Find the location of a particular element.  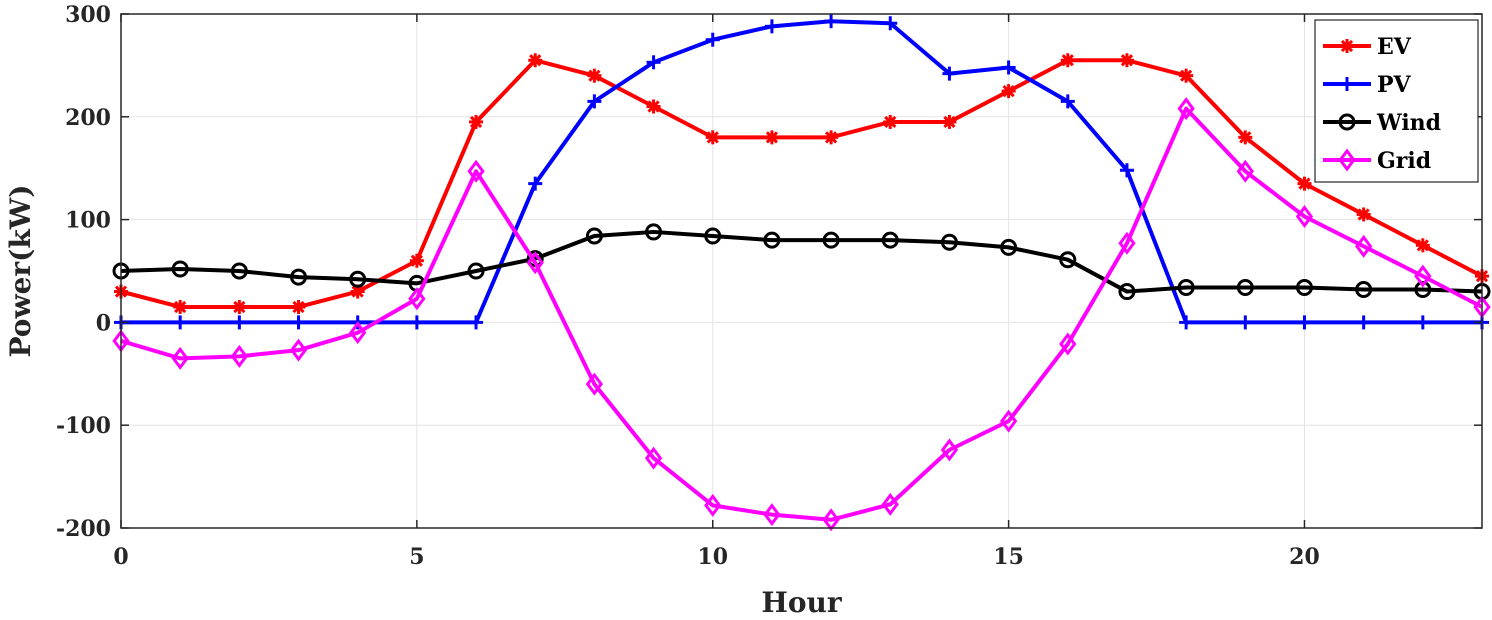

x-tick-label: 20 is located at coordinates (1304, 557).